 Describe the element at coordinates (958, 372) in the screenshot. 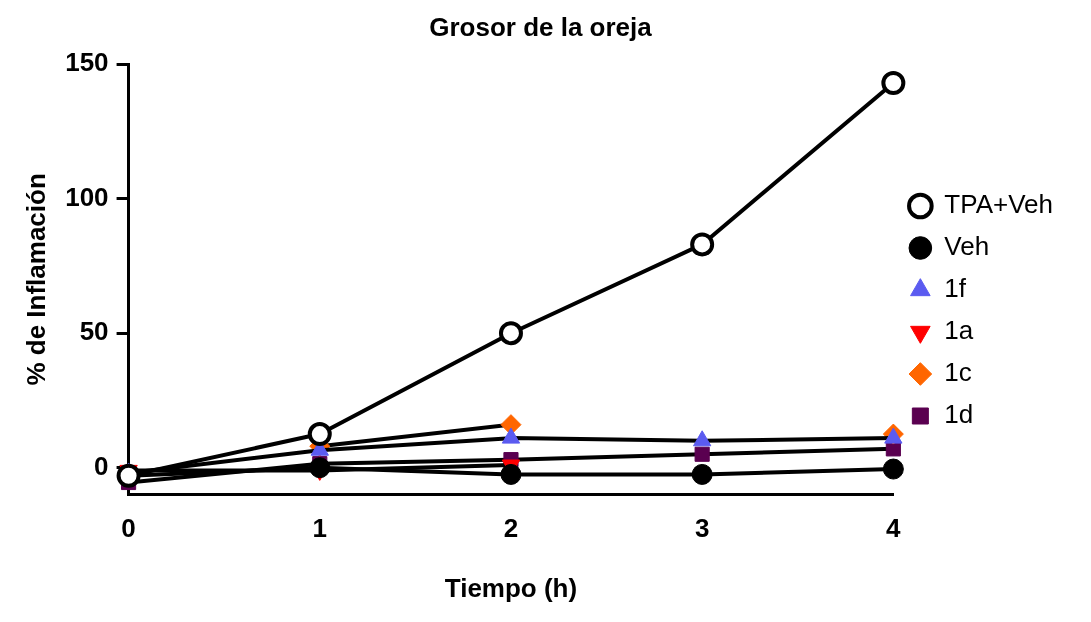

I see `legend-label: 1c` at that location.